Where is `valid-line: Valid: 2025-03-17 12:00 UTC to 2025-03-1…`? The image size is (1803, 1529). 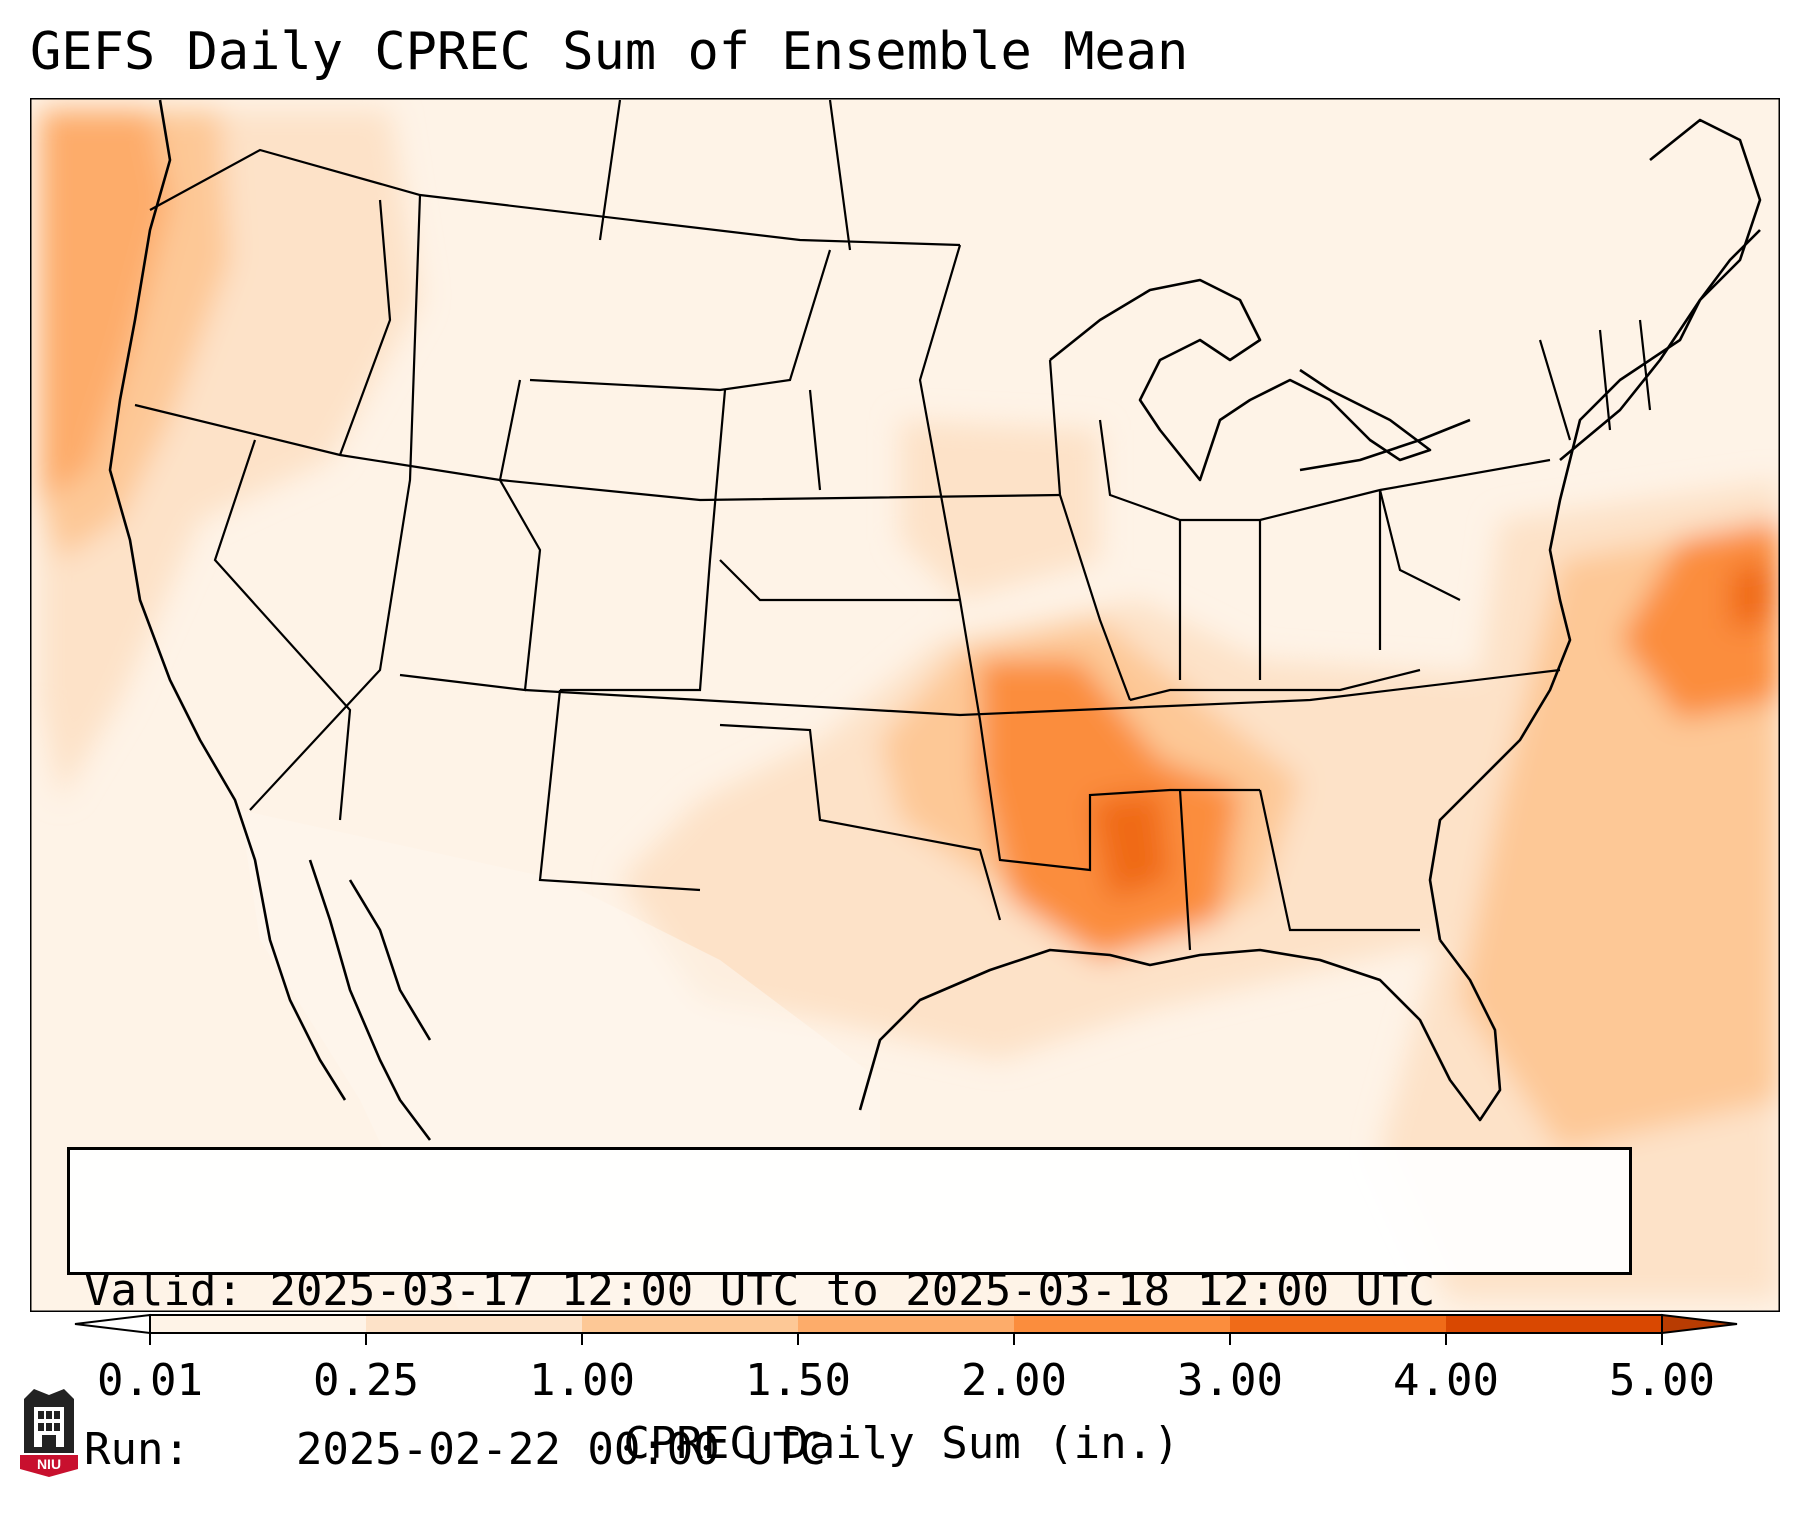
valid-line: Valid: 2025-03-17 12:00 UTC to 2025-03-1… is located at coordinates (849, 1290).